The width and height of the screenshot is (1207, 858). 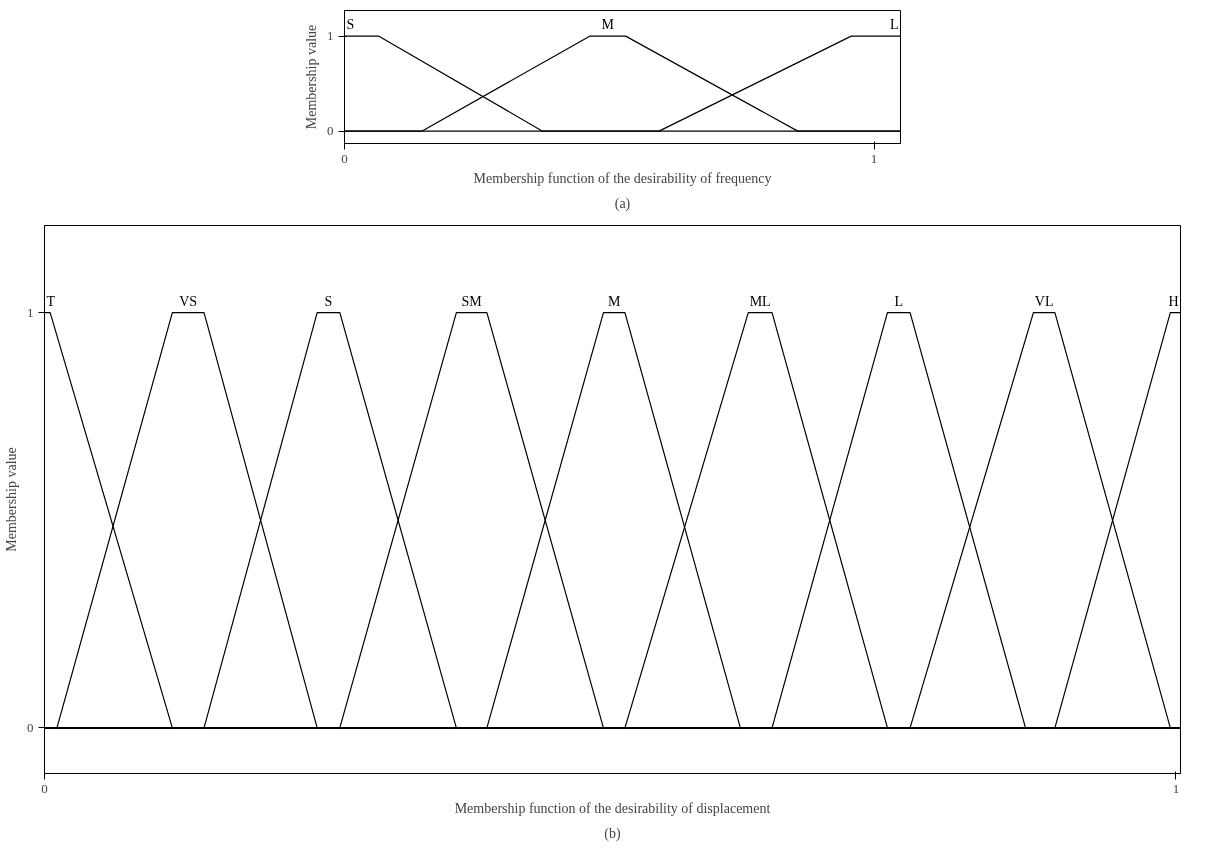 What do you see at coordinates (612, 808) in the screenshot?
I see `x-axis-title: Membership function of the desirability of displacement` at bounding box center [612, 808].